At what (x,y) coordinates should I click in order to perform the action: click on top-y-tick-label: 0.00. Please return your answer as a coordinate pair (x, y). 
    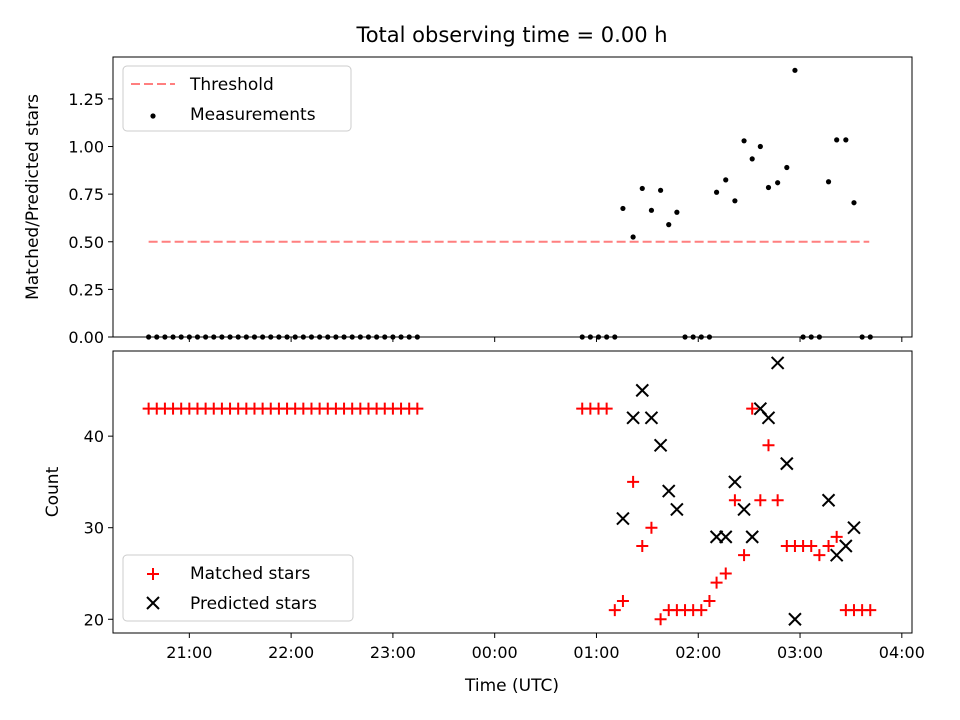
    Looking at the image, I should click on (86, 337).